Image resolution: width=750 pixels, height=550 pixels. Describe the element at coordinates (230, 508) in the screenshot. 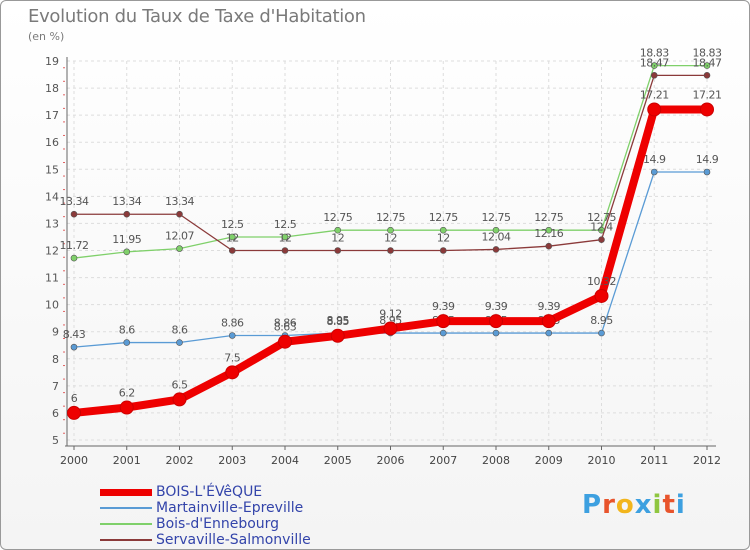

I see `legend-label: Martainville-Epreville` at that location.